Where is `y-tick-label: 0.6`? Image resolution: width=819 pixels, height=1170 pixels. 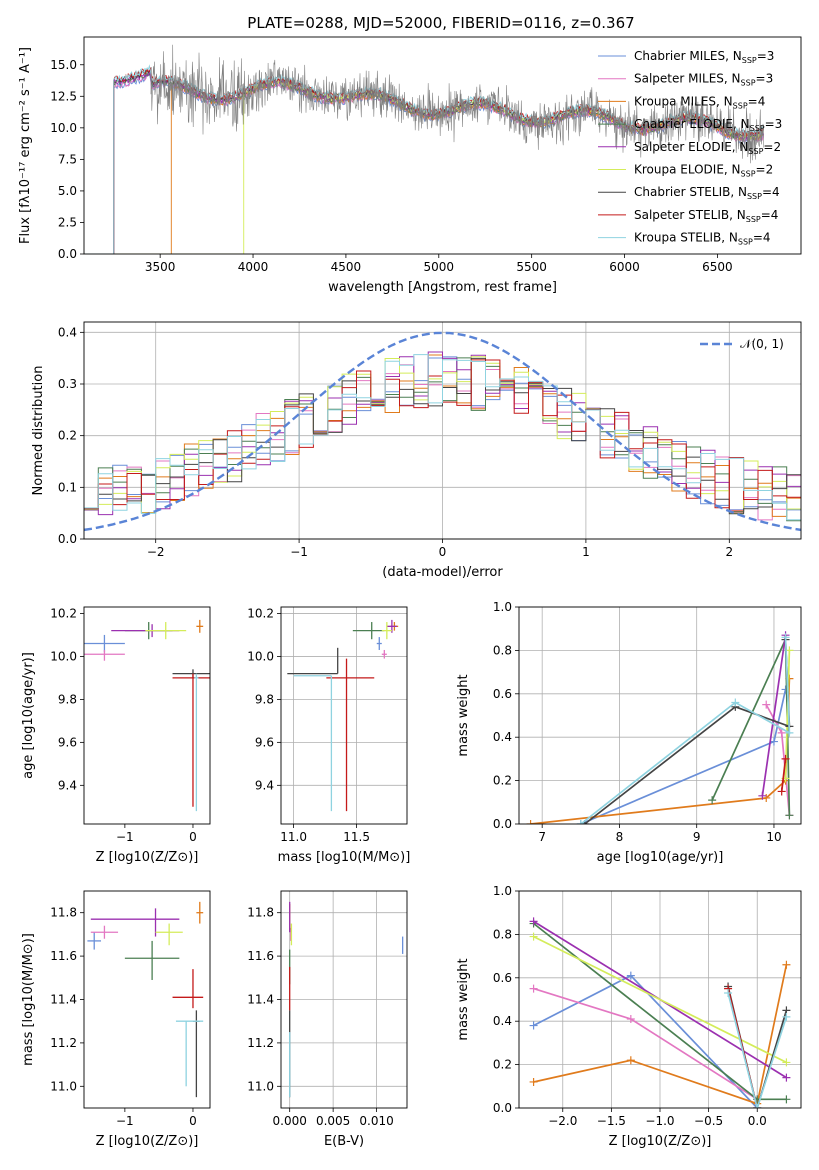
y-tick-label: 0.6 is located at coordinates (502, 694).